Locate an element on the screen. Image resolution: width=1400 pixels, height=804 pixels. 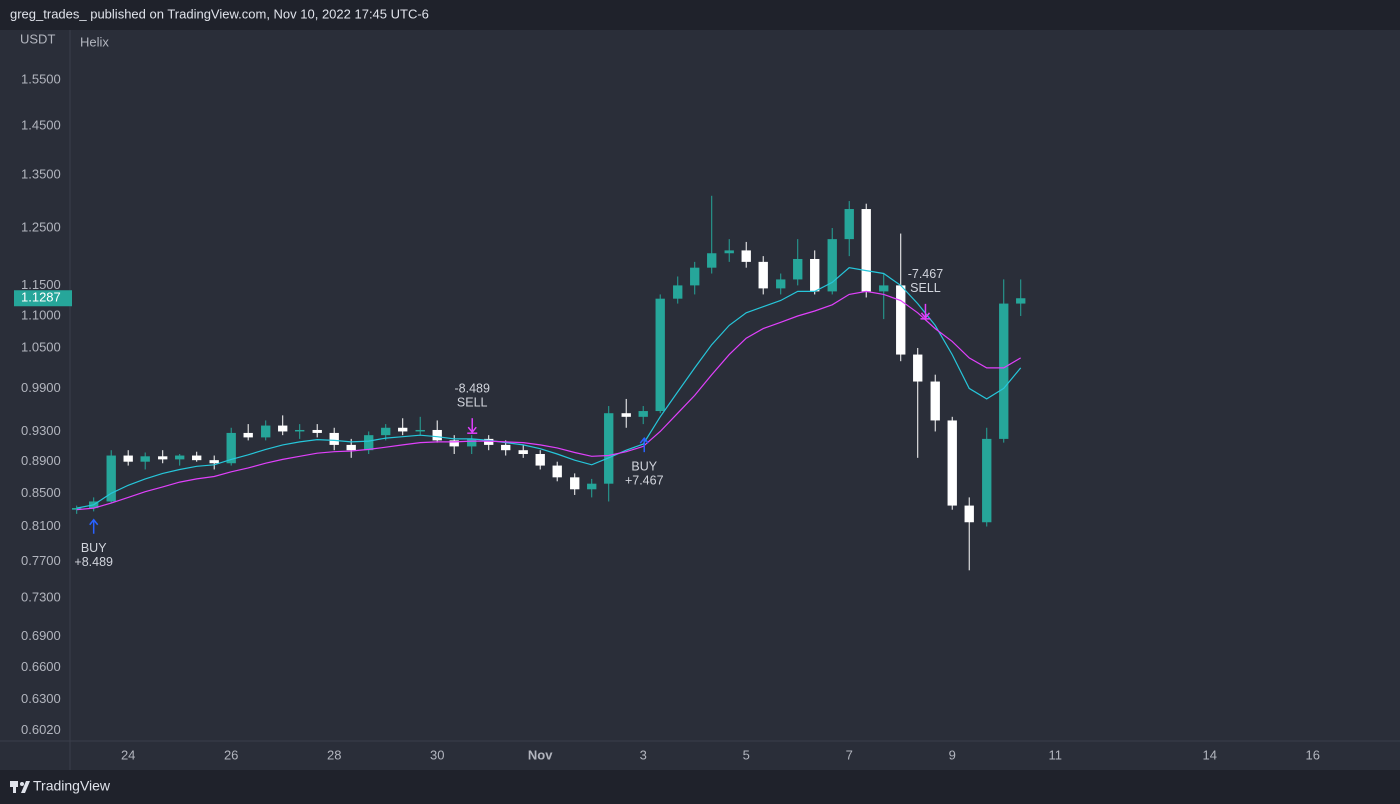
y-tick-label: 0.8900 is located at coordinates (41, 460).